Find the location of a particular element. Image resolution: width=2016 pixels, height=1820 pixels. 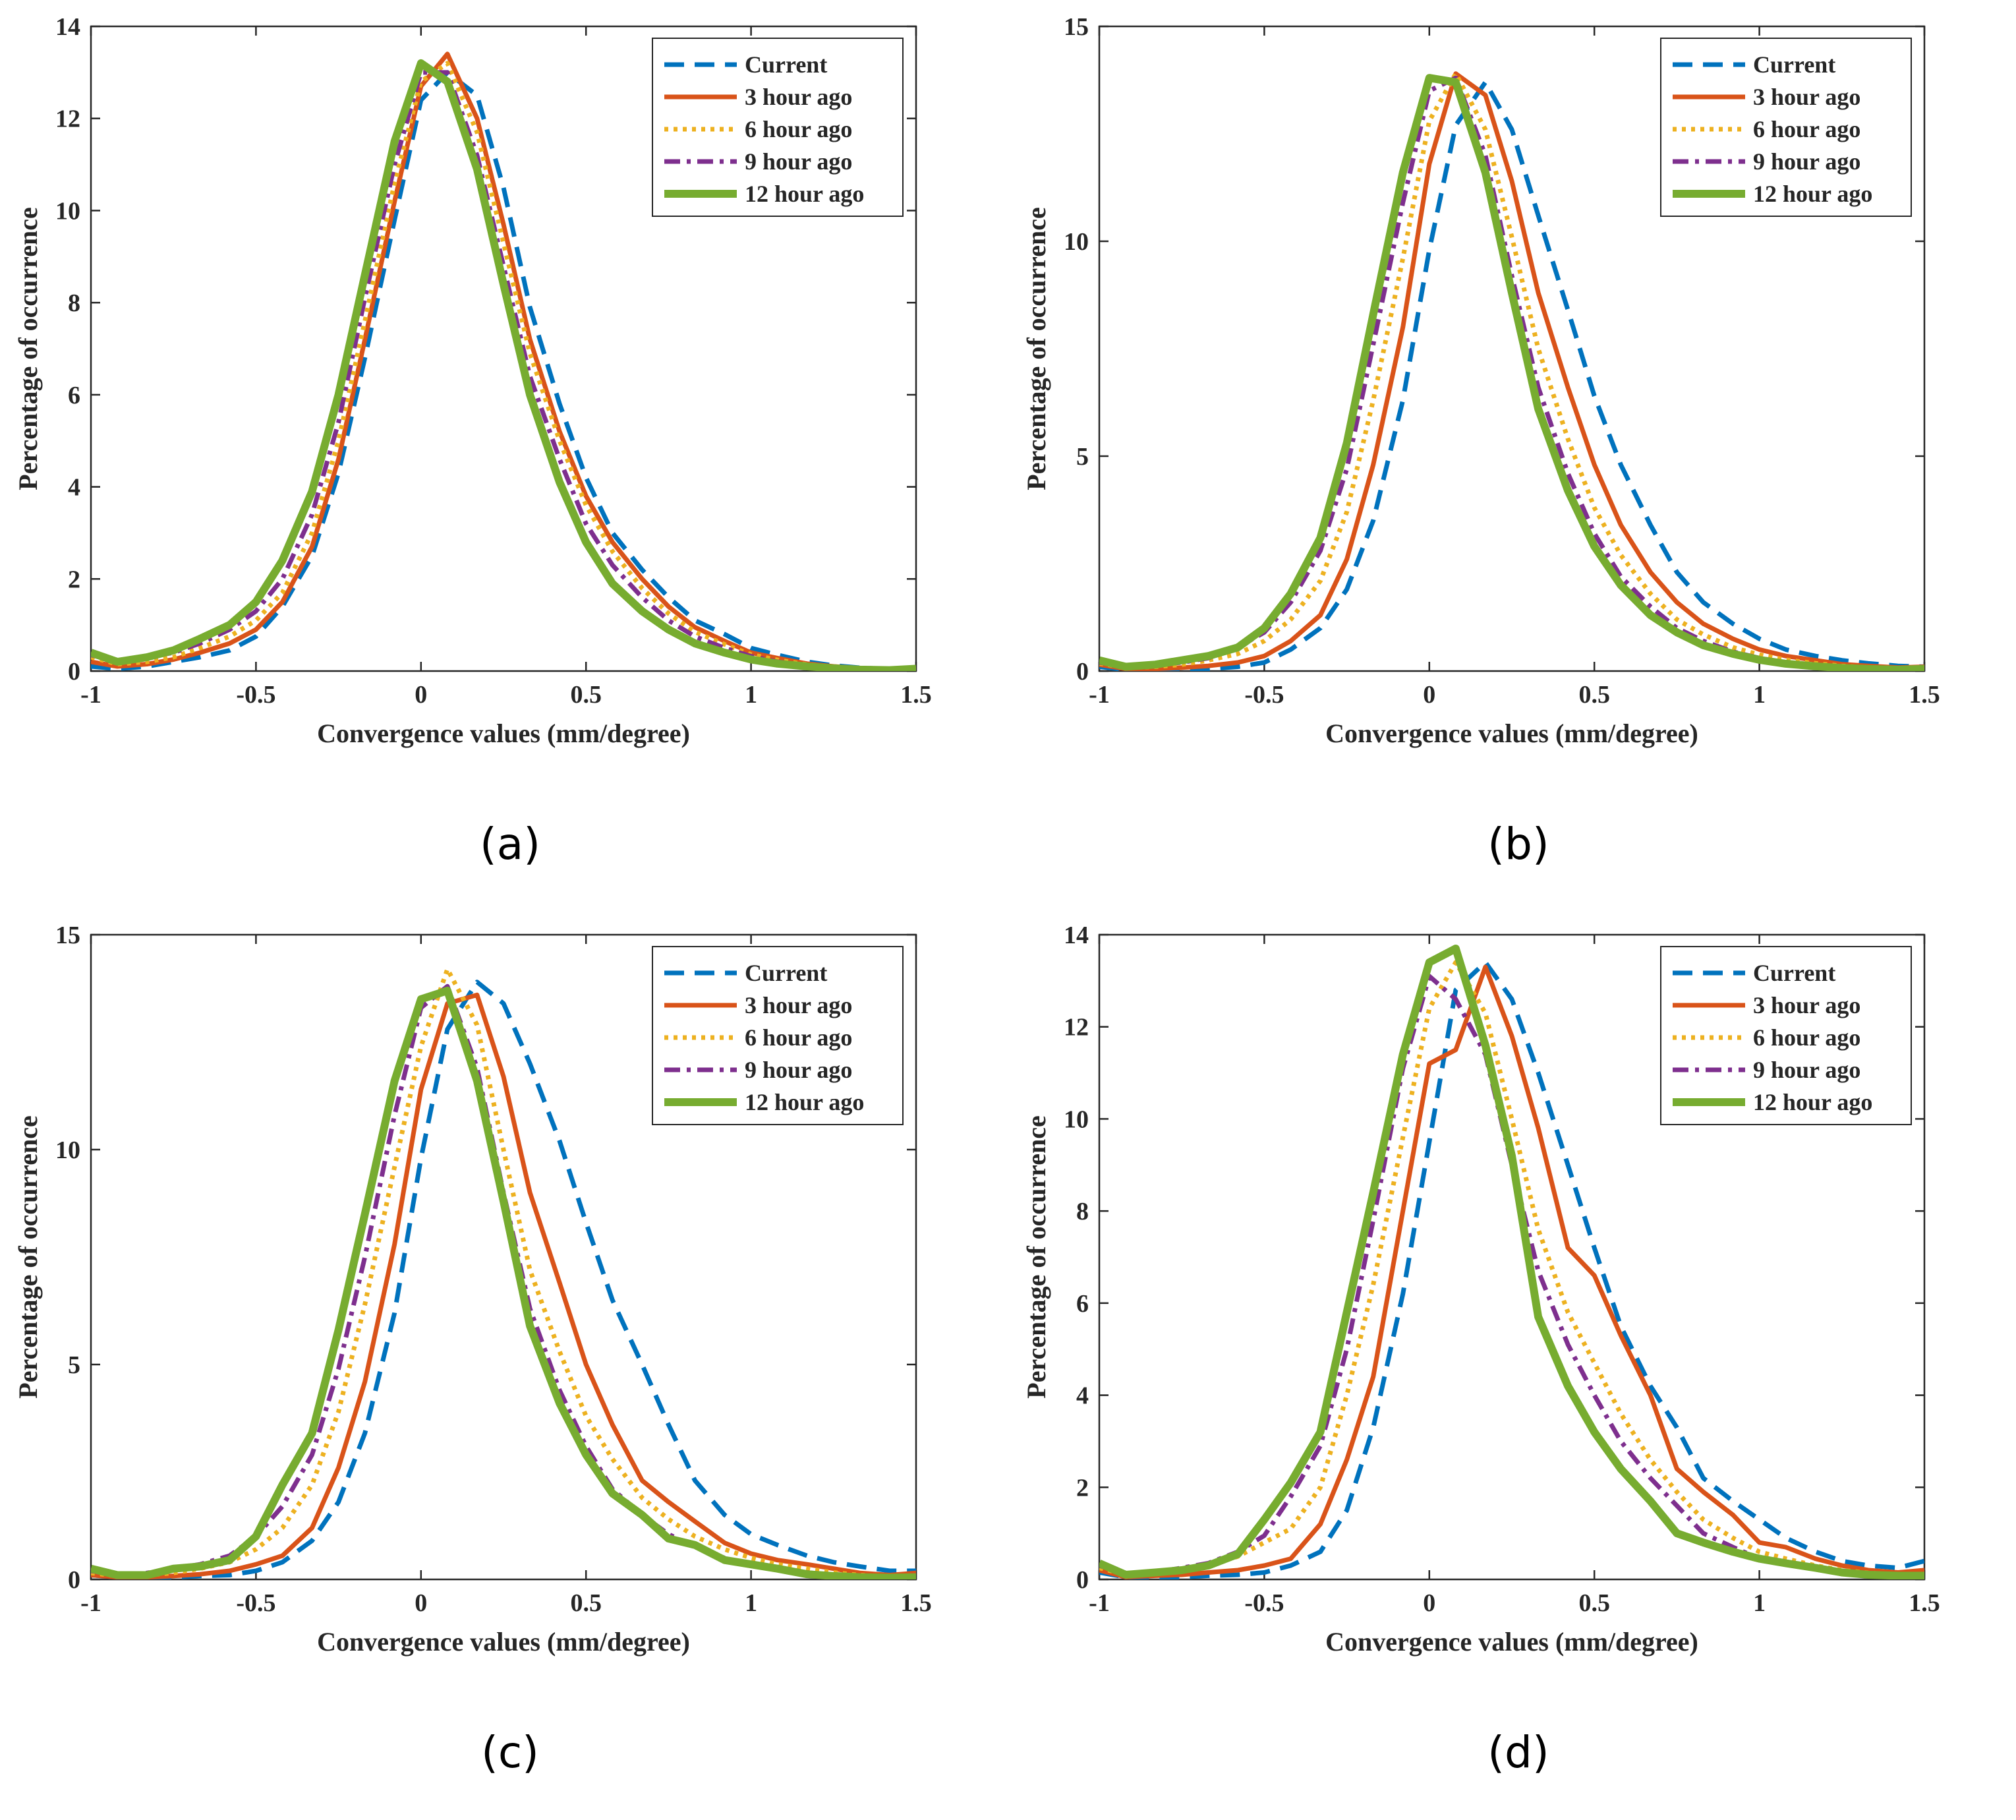

panel-caption: (b) is located at coordinates (1518, 844).